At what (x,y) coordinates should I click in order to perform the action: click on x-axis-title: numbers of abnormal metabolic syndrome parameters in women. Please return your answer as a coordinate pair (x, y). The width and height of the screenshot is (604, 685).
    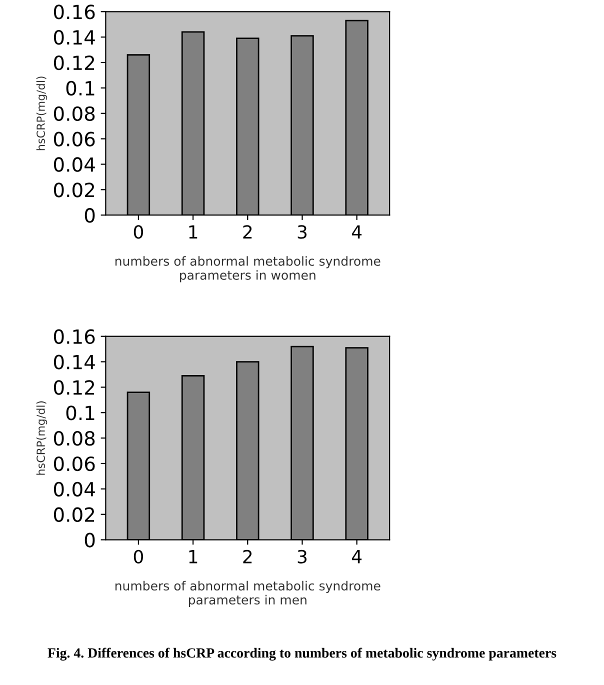
    Looking at the image, I should click on (247, 269).